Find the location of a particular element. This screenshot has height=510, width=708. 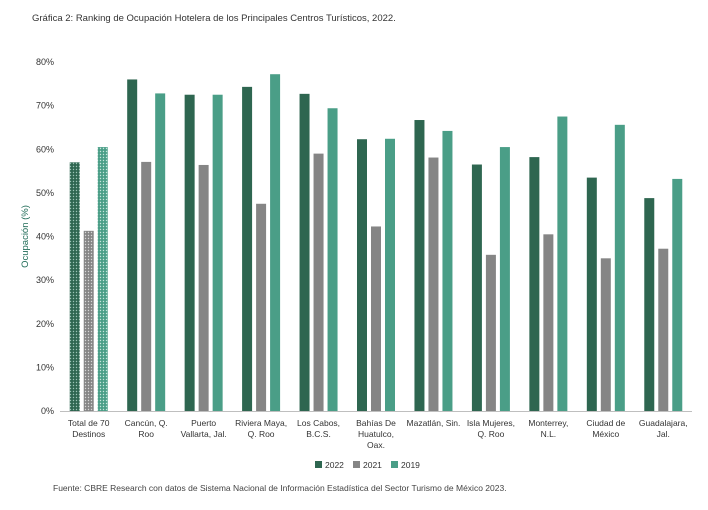

x-tick-label-line: Bahías De is located at coordinates (376, 423).